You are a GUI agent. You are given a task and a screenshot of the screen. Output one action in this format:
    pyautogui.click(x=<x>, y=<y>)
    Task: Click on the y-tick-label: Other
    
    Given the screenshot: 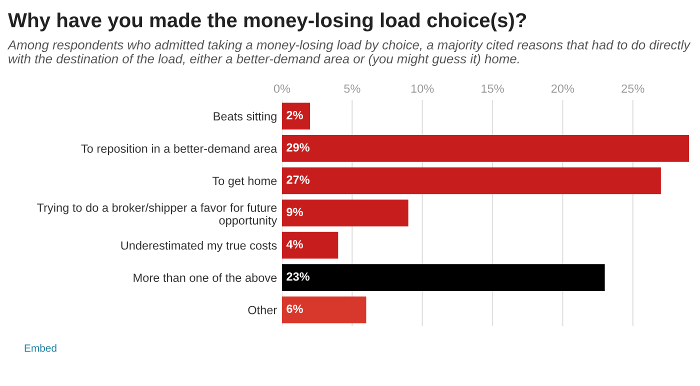 What is the action you would take?
    pyautogui.click(x=262, y=310)
    